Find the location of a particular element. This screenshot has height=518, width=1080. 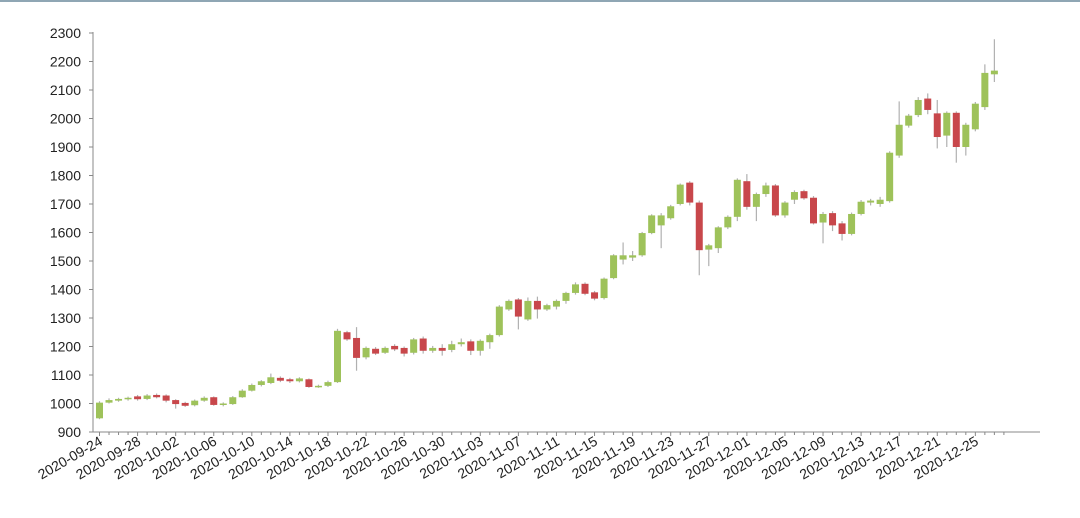

y-tick-label: 2000 is located at coordinates (65, 119).